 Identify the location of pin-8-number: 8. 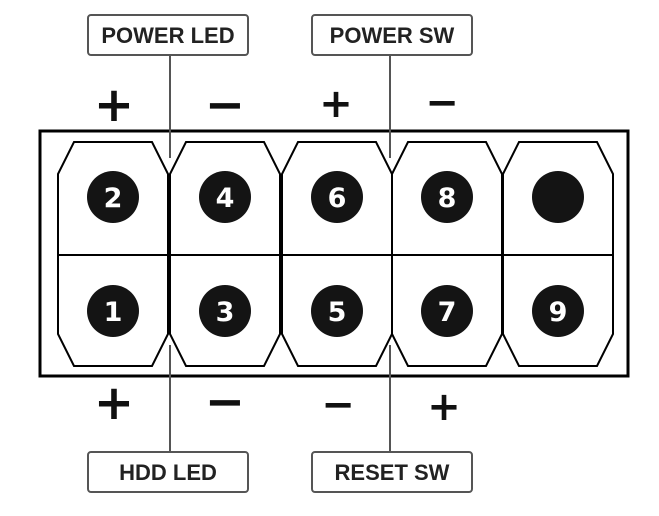
(447, 198).